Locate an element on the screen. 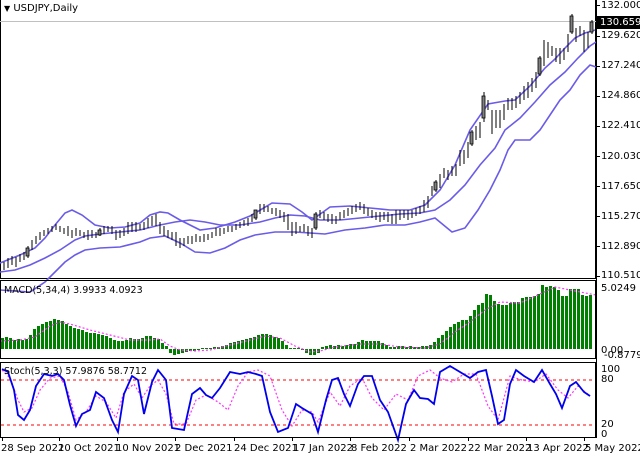 This screenshot has width=640, height=457. price-label: 117.650 is located at coordinates (620, 186).